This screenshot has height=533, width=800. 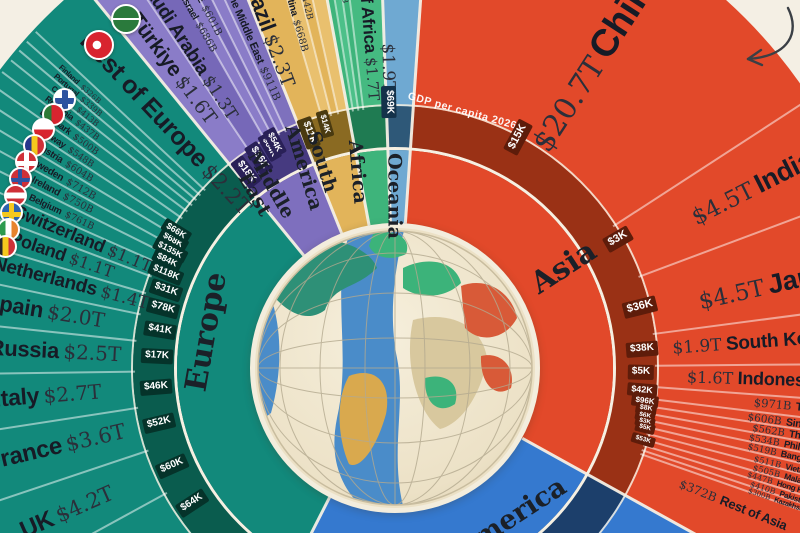 What do you see at coordinates (642, 349) in the screenshot?
I see `gdp-per-capita-badge: $38K` at bounding box center [642, 349].